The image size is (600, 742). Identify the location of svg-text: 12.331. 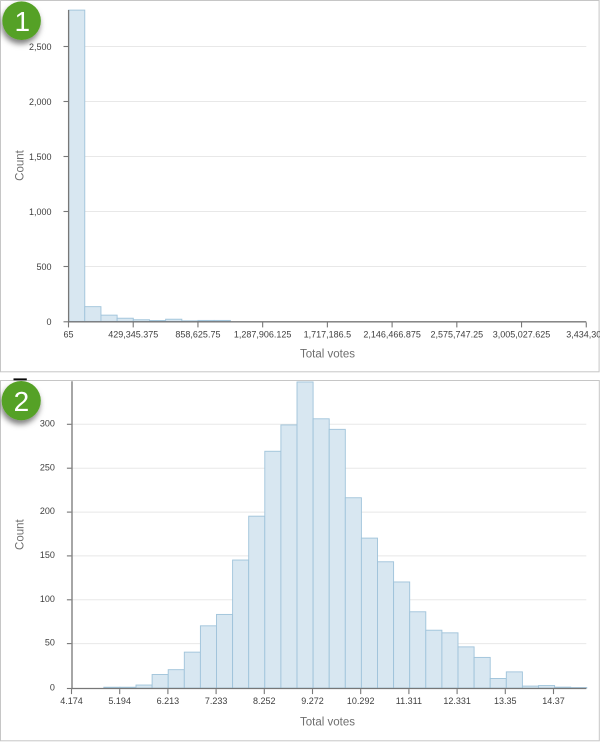
(457, 701).